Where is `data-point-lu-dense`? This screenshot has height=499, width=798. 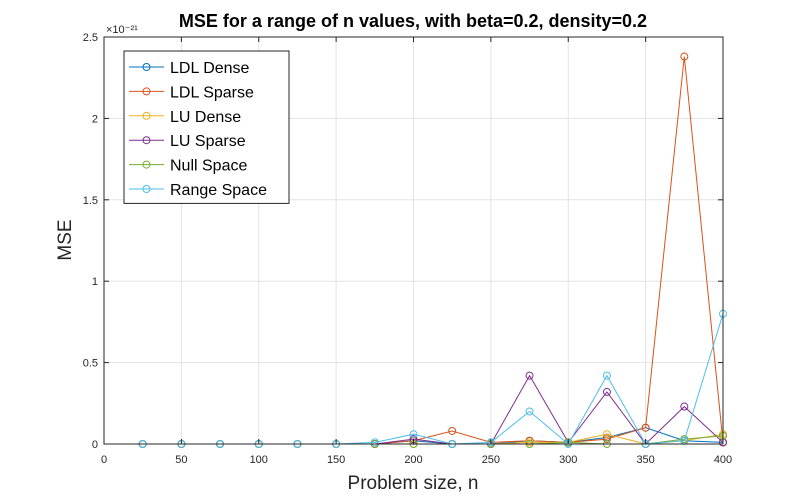 data-point-lu-dense is located at coordinates (606, 434).